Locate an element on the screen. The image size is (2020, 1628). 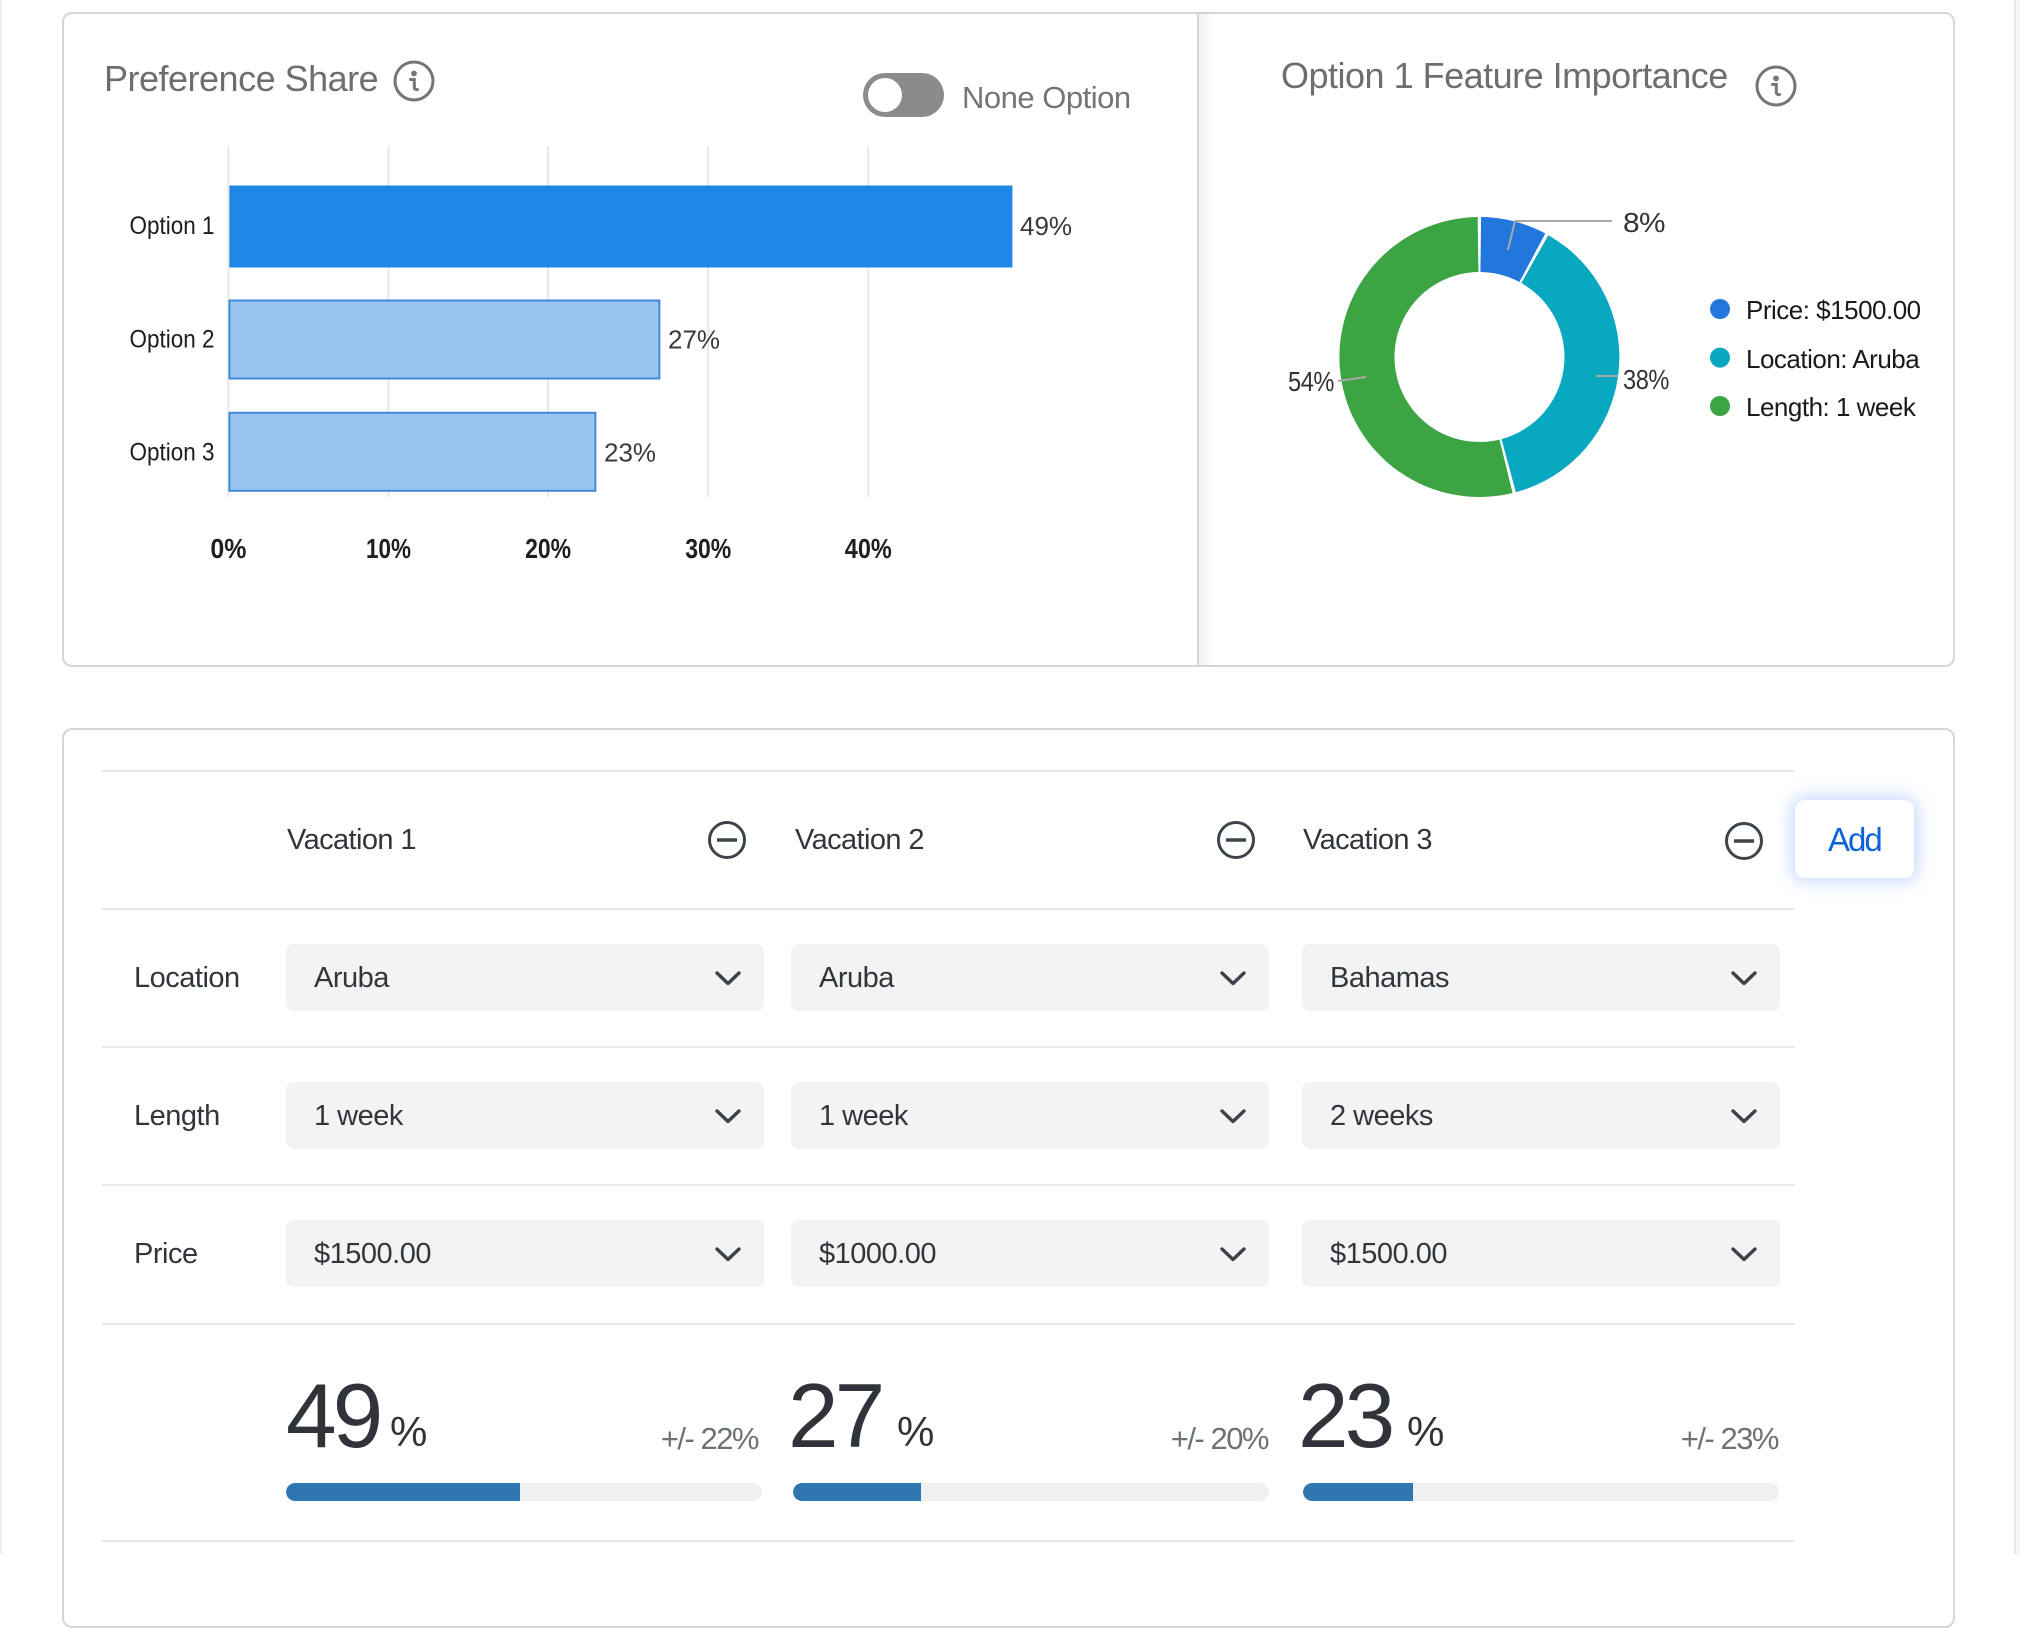
svg-text: 30% is located at coordinates (708, 548).